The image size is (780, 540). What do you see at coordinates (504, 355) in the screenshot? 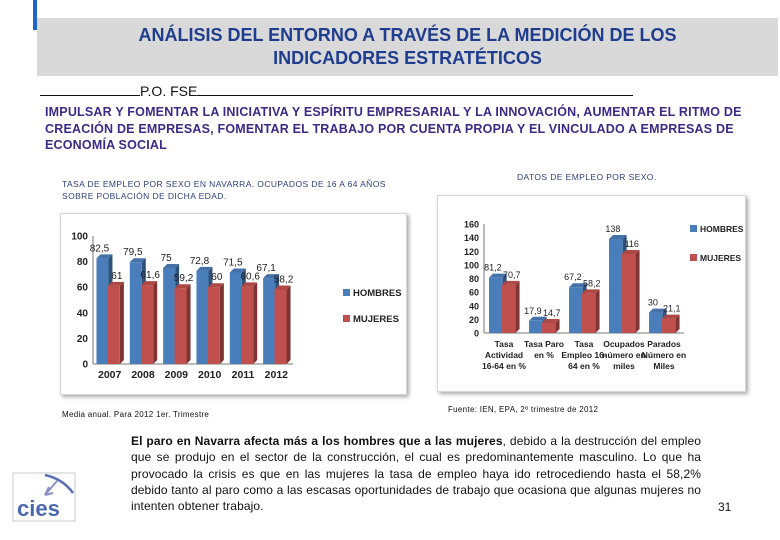
I see `x-tick-label: Actividad` at bounding box center [504, 355].